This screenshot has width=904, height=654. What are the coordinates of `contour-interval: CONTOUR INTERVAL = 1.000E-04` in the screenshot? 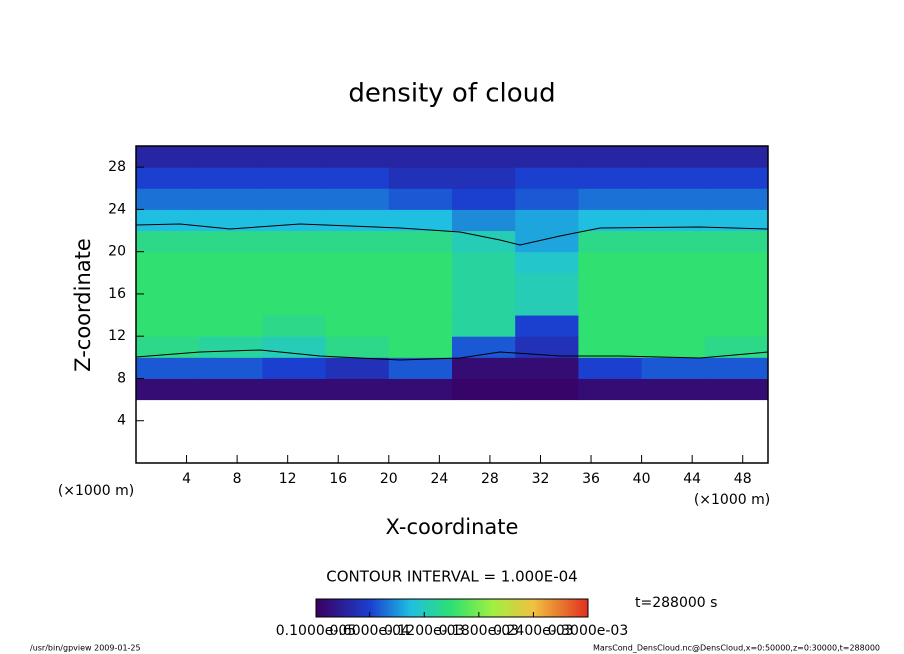 It's located at (451, 577).